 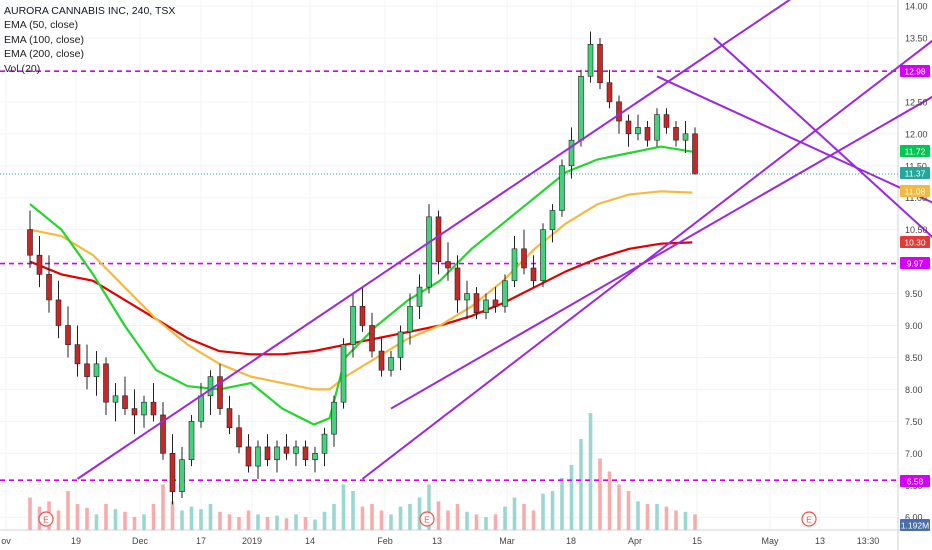 What do you see at coordinates (140, 541) in the screenshot?
I see `x-tick-label: Dec` at bounding box center [140, 541].